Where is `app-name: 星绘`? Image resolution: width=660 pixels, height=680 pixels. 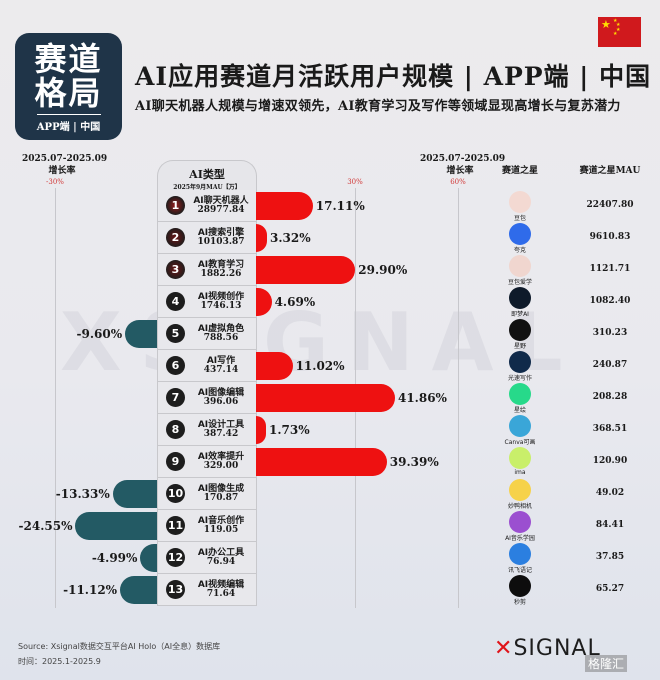
app-name: 星绘 is located at coordinates (519, 410).